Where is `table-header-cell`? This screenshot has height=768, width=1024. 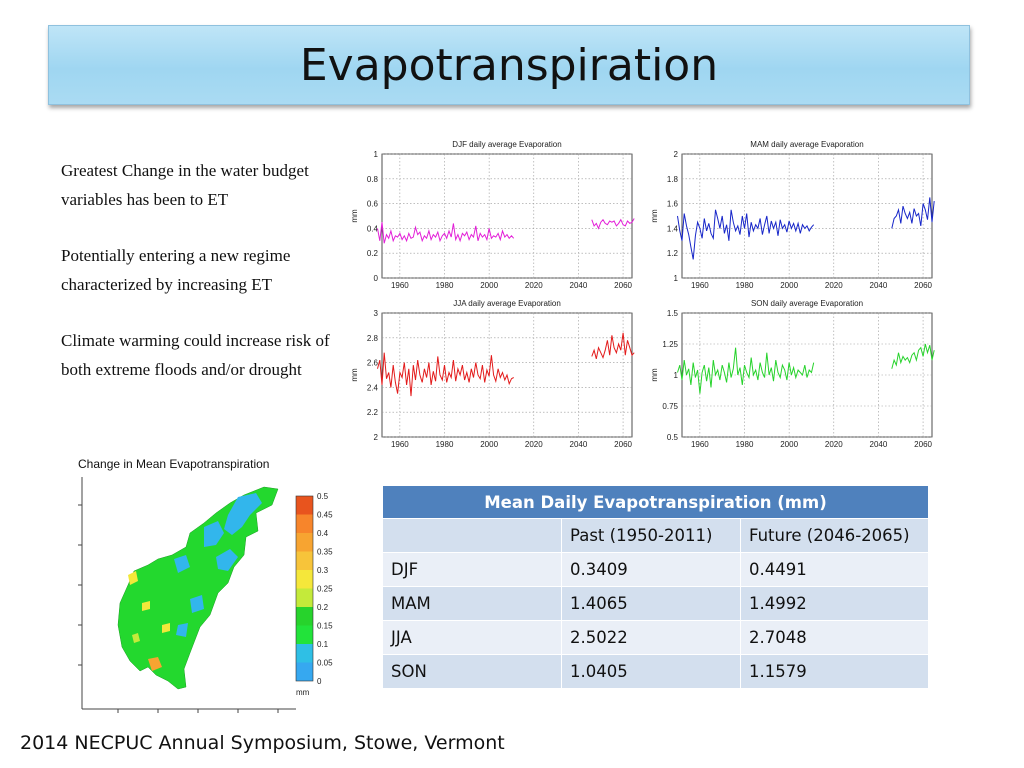 table-header-cell is located at coordinates (472, 535).